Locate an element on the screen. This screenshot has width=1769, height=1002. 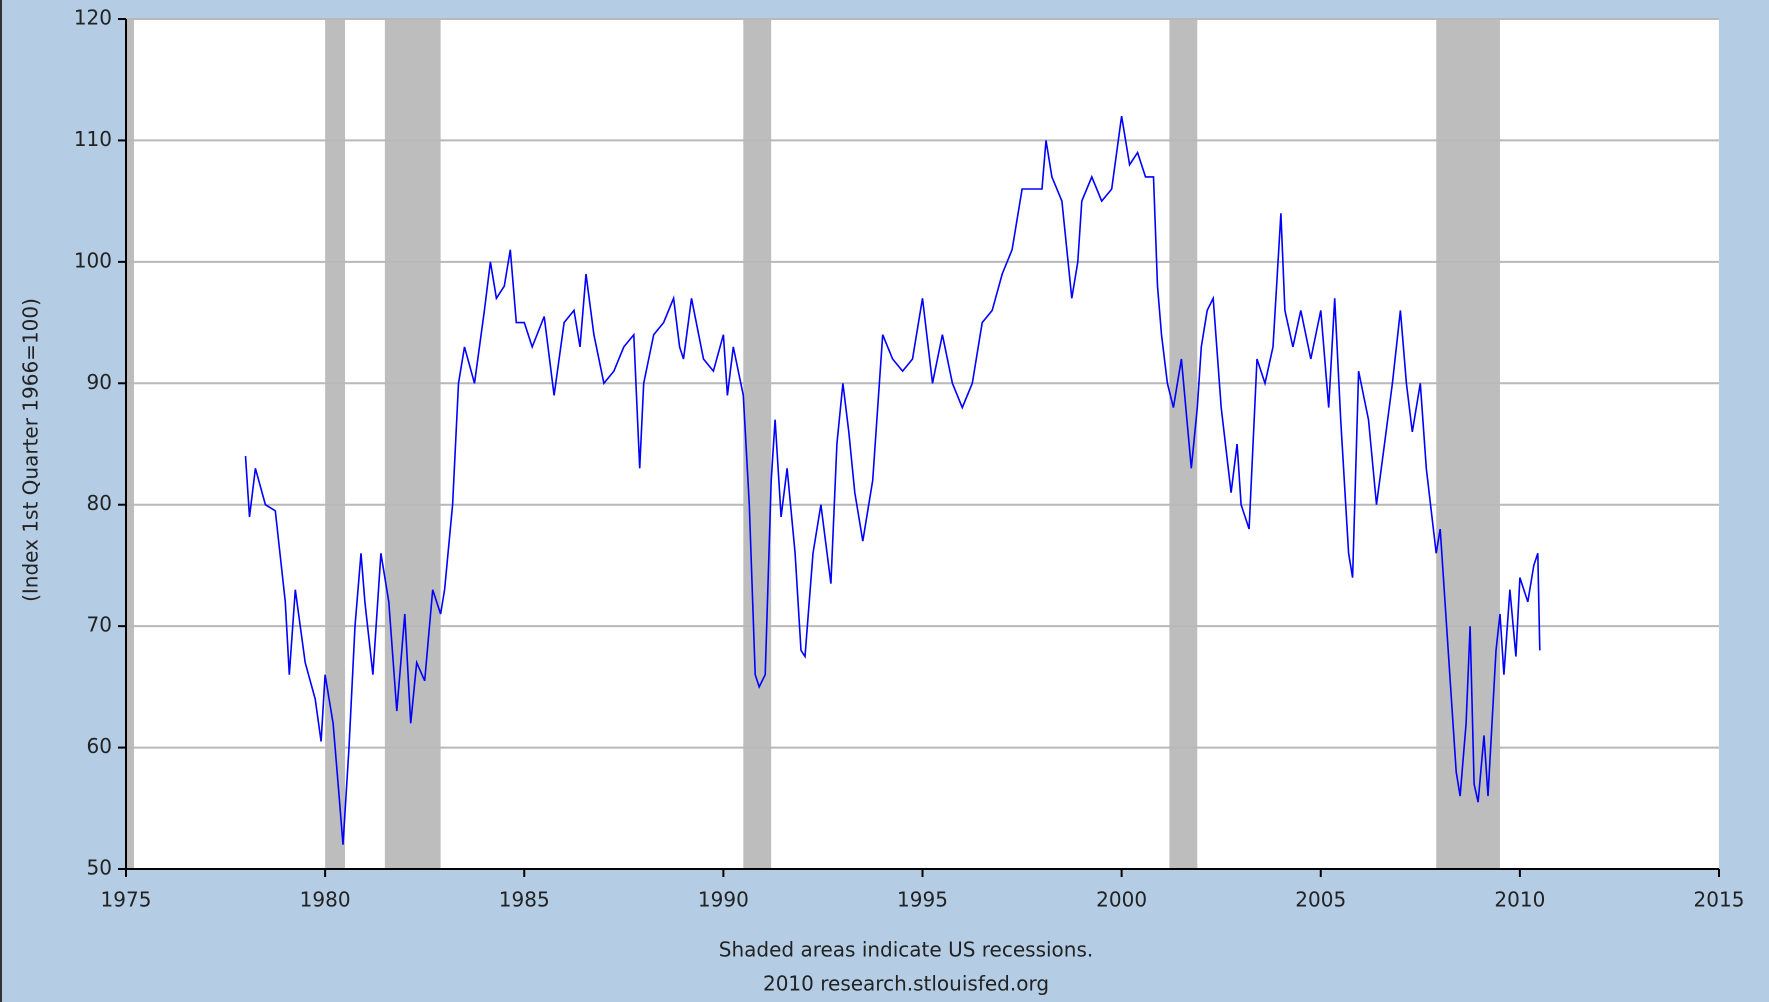
x-tick-label: 1990 is located at coordinates (723, 900).